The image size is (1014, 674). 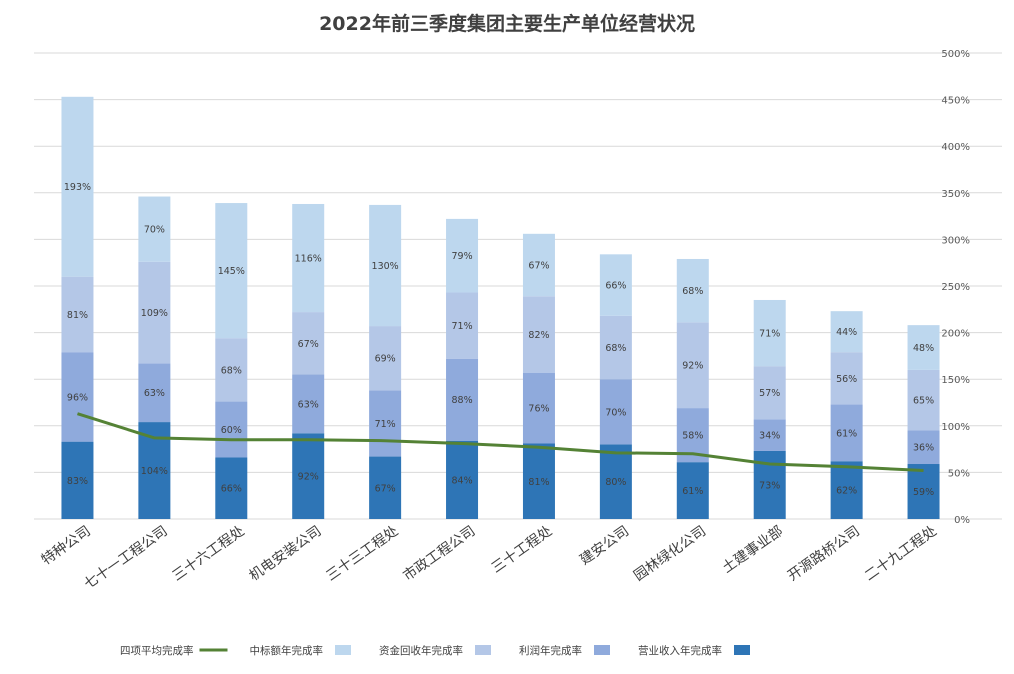 I want to click on y-tick-label: 300%, so click(x=955, y=240).